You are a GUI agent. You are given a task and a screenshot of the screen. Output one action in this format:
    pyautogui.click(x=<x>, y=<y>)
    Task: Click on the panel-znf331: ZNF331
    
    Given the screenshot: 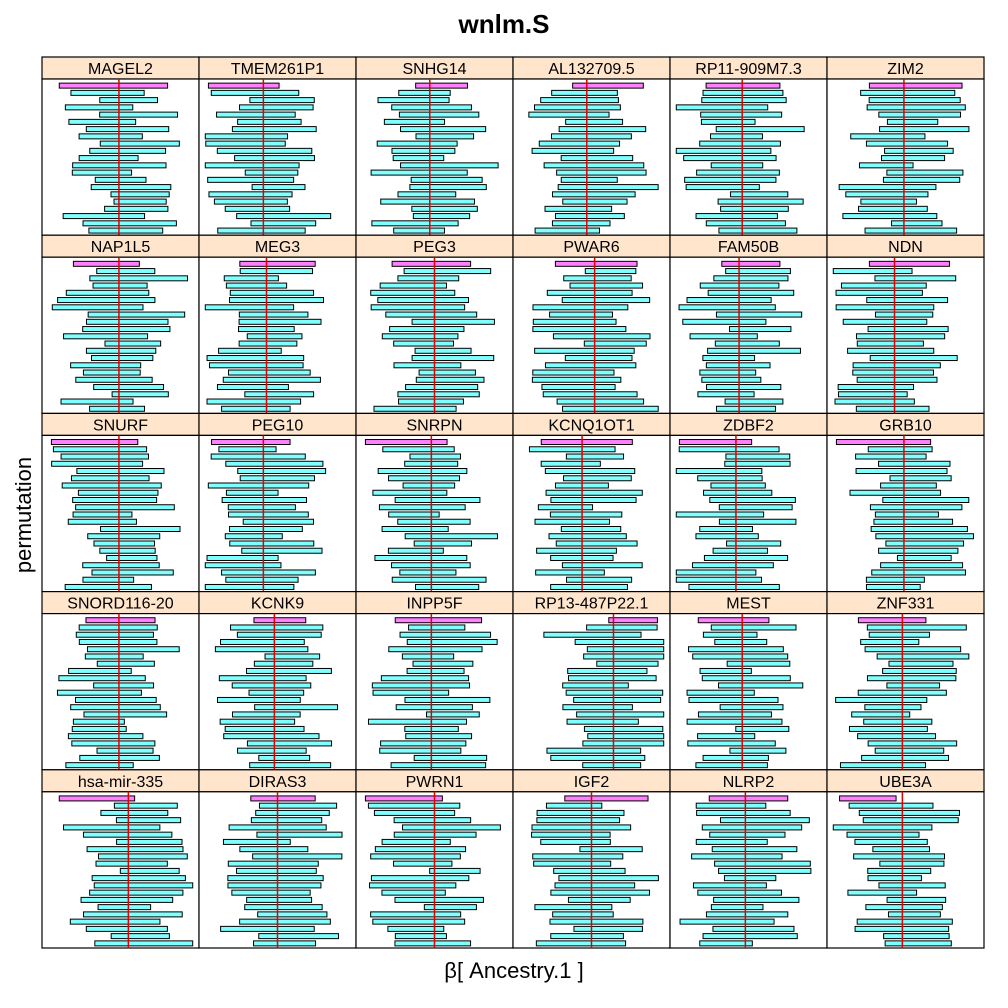 What is the action you would take?
    pyautogui.click(x=905, y=680)
    